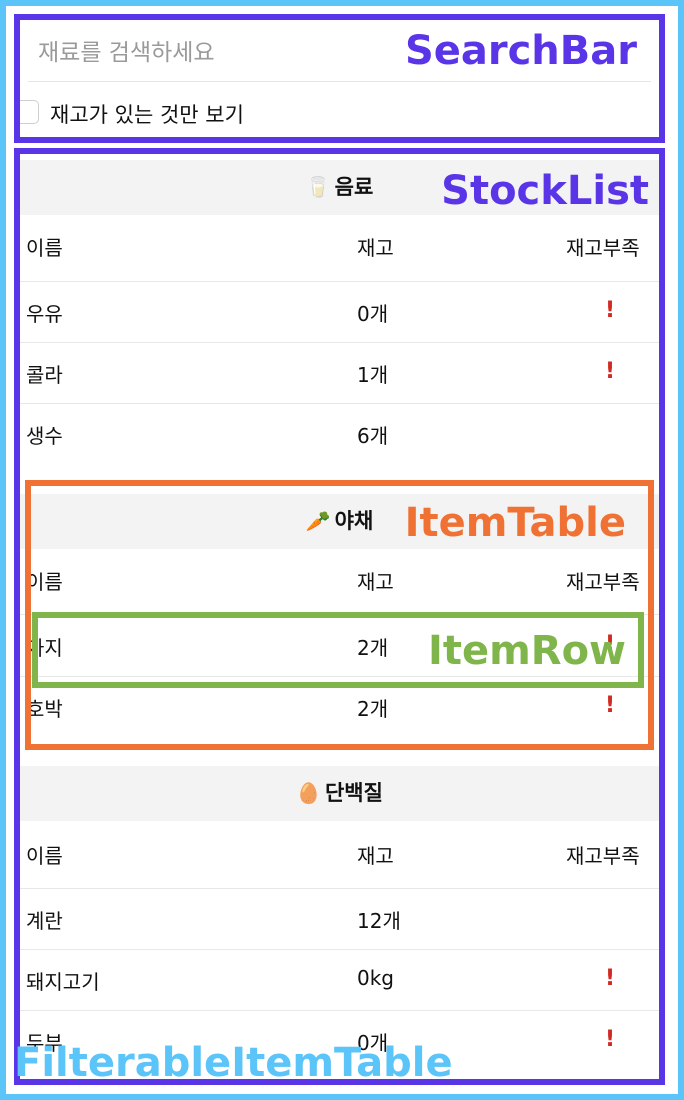 The width and height of the screenshot is (684, 1100). What do you see at coordinates (373, 436) in the screenshot?
I see `item-stock: 6개` at bounding box center [373, 436].